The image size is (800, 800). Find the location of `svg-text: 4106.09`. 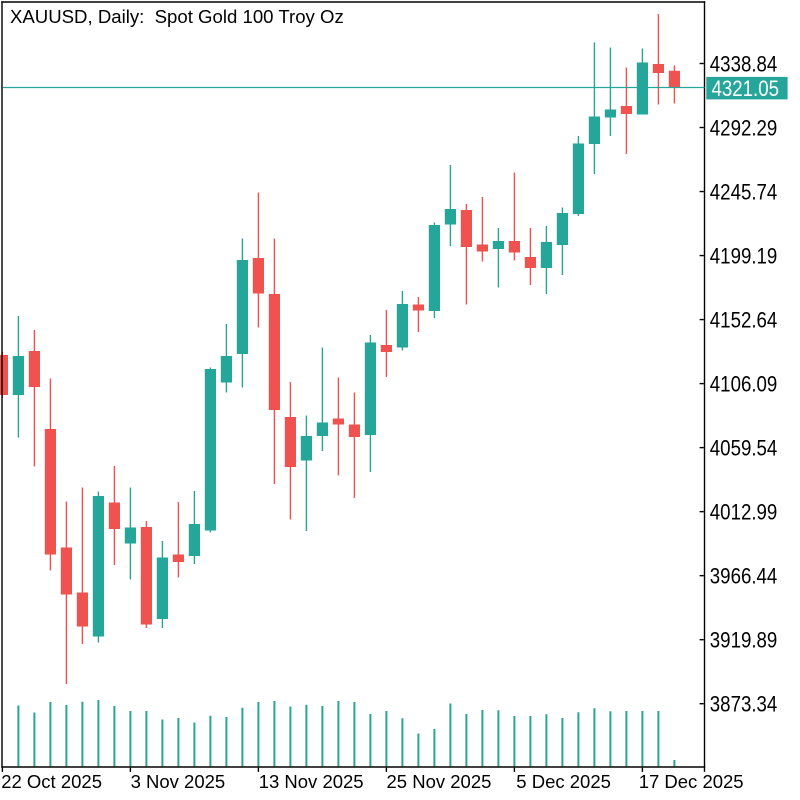

svg-text: 4106.09 is located at coordinates (744, 383).